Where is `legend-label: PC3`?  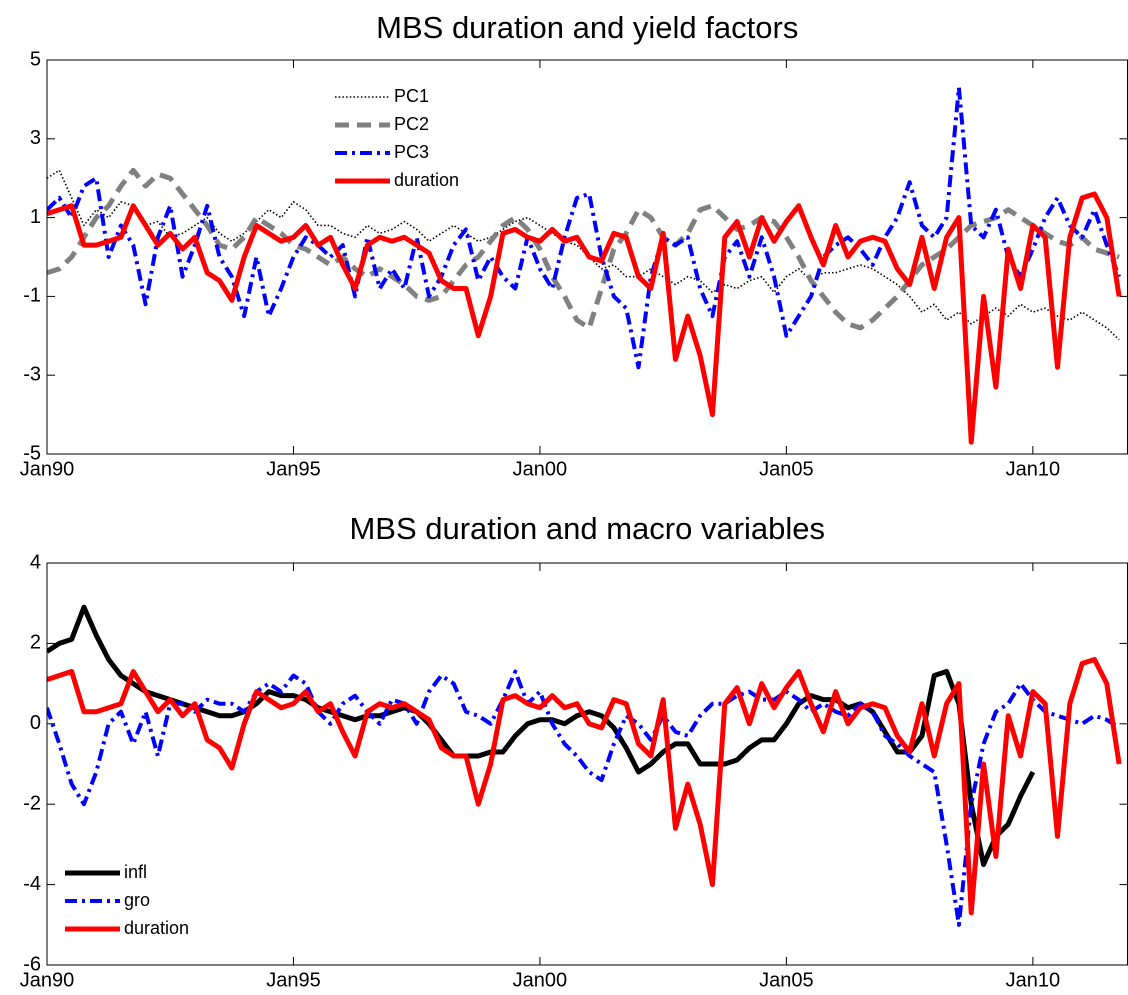
legend-label: PC3 is located at coordinates (411, 152).